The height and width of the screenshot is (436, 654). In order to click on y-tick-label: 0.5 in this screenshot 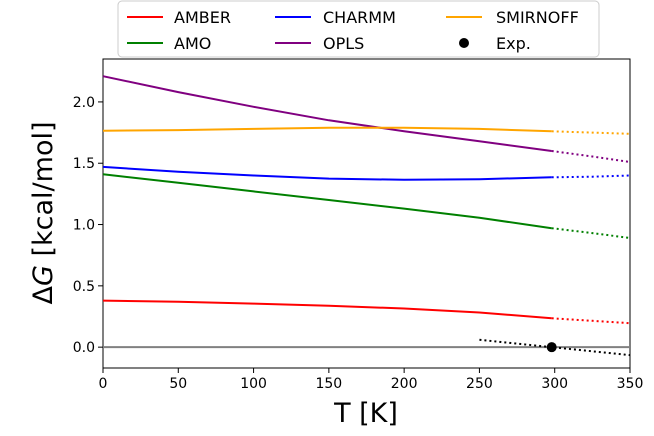, I will do `click(84, 287)`.